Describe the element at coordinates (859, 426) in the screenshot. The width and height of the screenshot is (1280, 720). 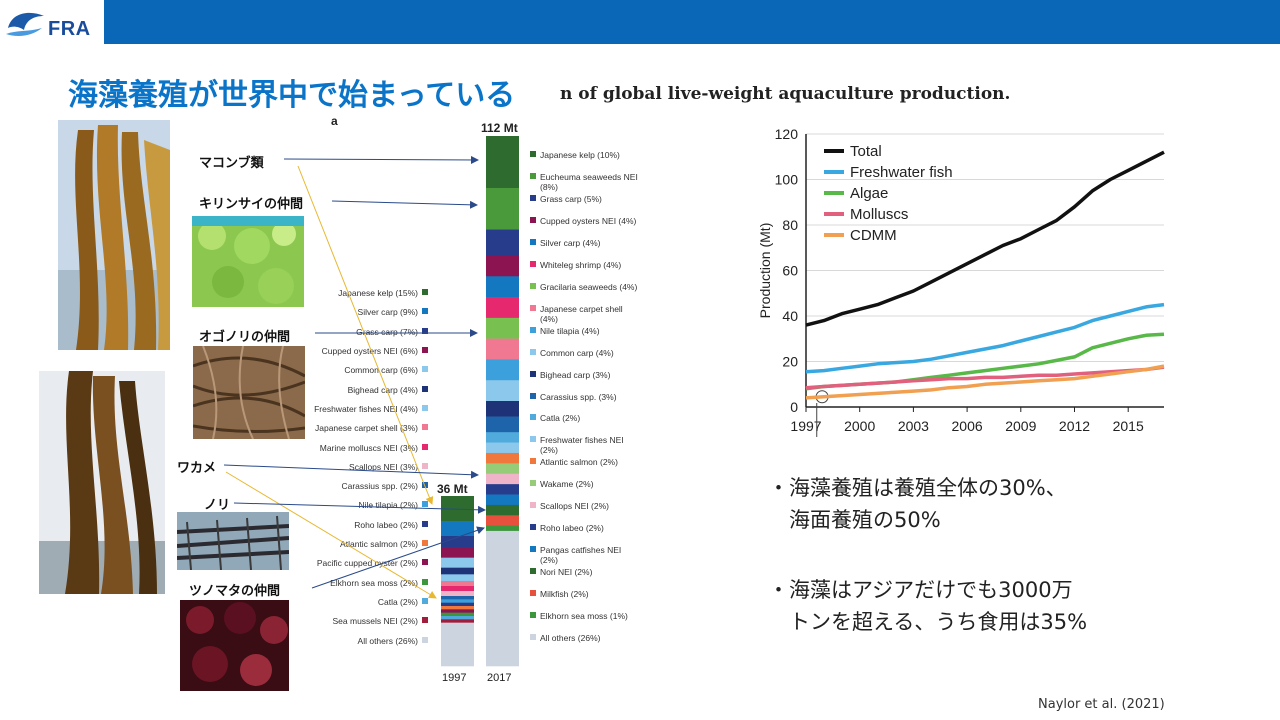
I see `x-tick-label-1: 2000` at that location.